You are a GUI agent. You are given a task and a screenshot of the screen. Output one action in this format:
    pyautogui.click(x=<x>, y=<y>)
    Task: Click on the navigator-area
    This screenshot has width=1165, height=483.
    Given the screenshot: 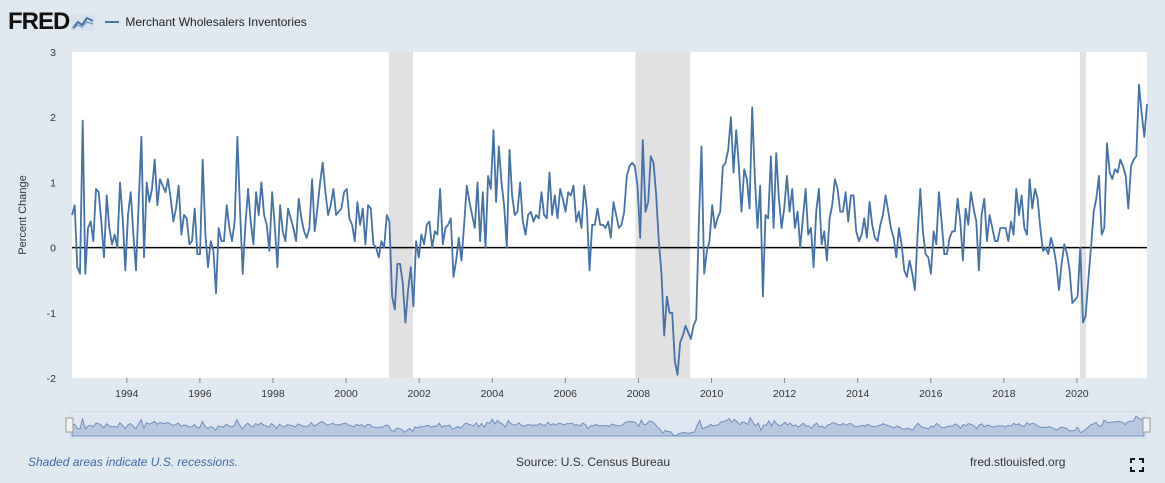 What is the action you would take?
    pyautogui.click(x=608, y=426)
    